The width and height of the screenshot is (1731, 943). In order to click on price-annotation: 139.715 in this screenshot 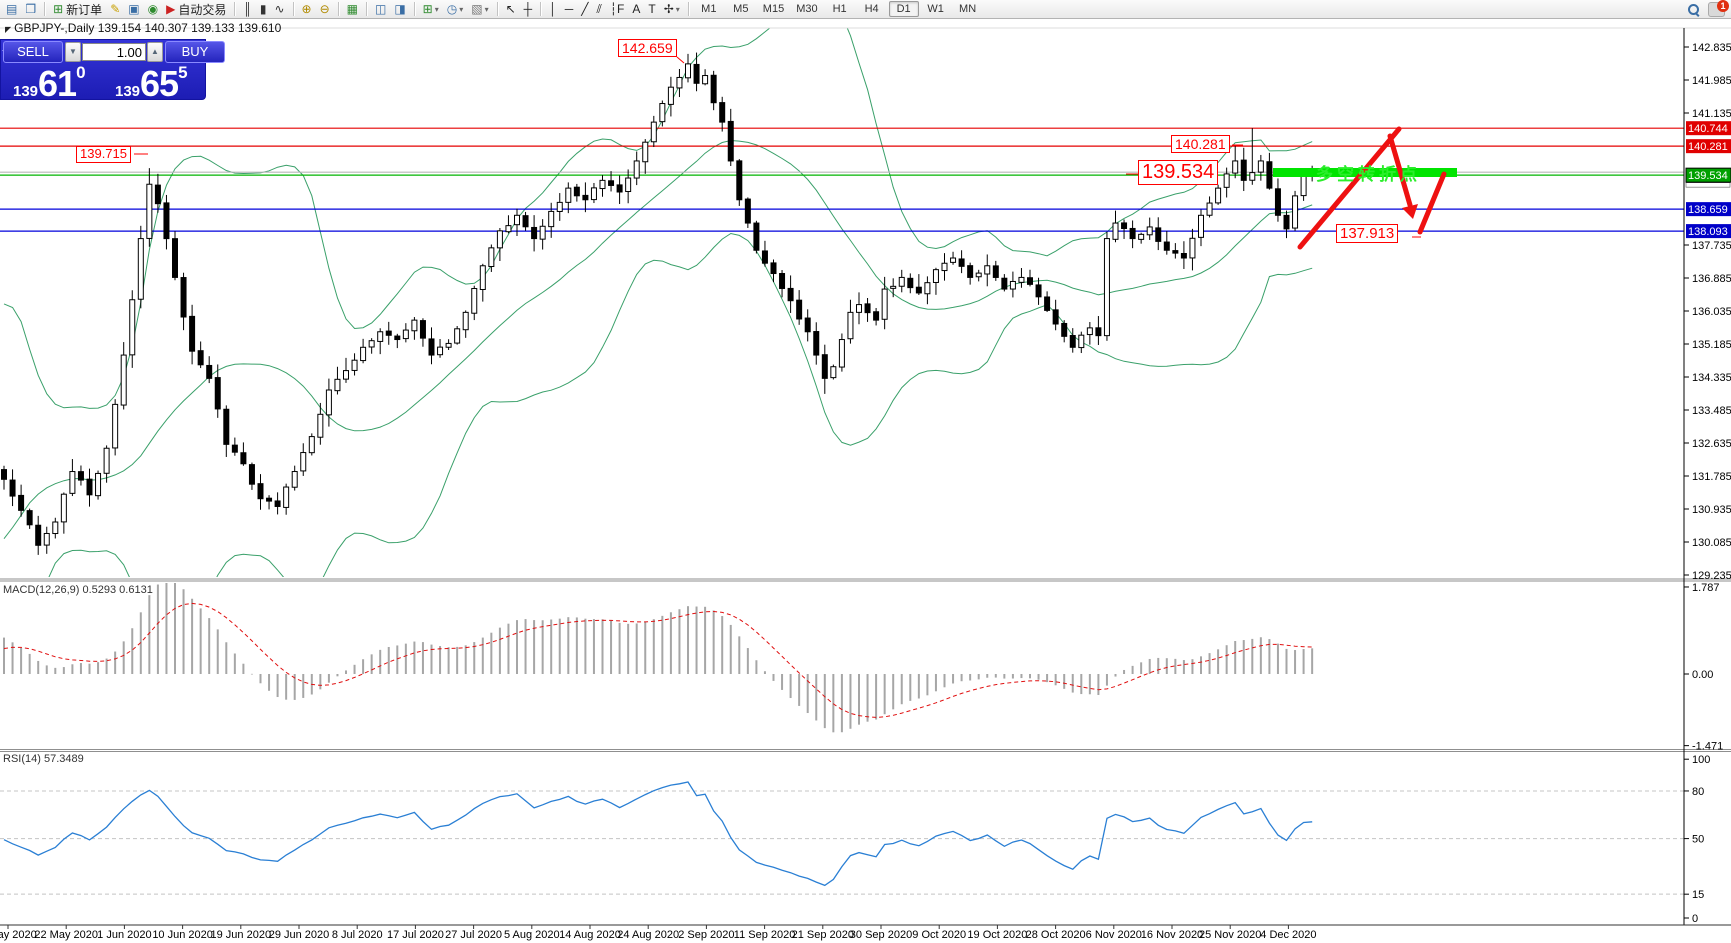, I will do `click(103, 154)`.